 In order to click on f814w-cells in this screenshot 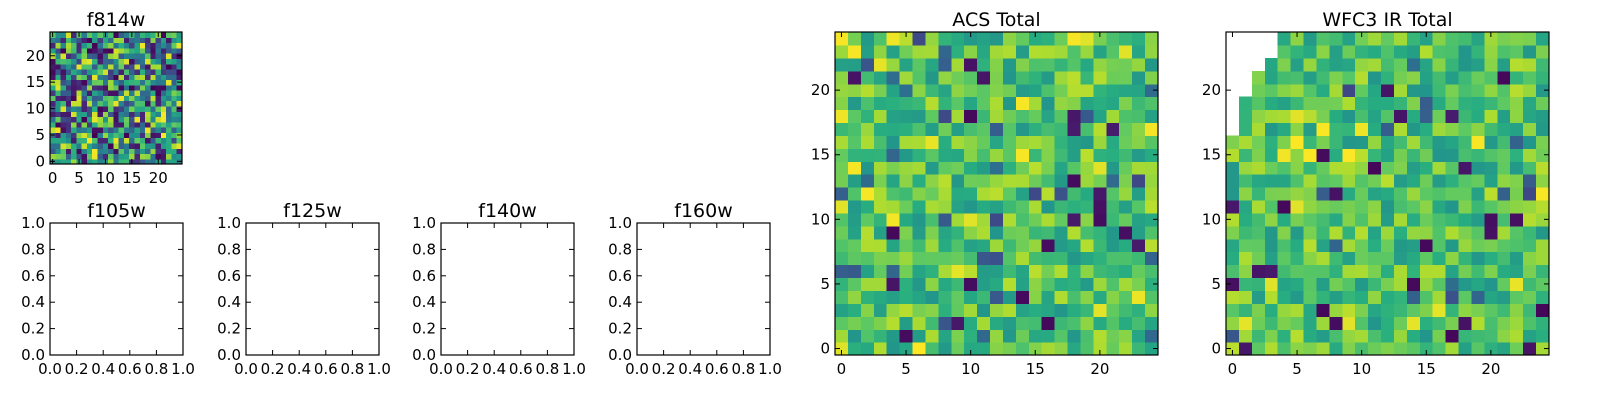, I will do `click(116, 98)`.